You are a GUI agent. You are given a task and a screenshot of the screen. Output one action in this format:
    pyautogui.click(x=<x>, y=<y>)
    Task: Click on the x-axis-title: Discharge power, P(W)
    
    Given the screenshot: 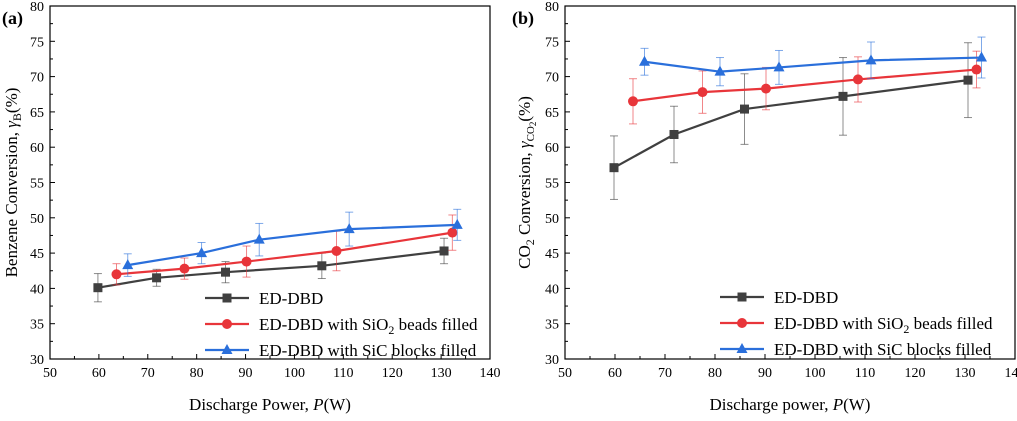 What is the action you would take?
    pyautogui.click(x=790, y=404)
    